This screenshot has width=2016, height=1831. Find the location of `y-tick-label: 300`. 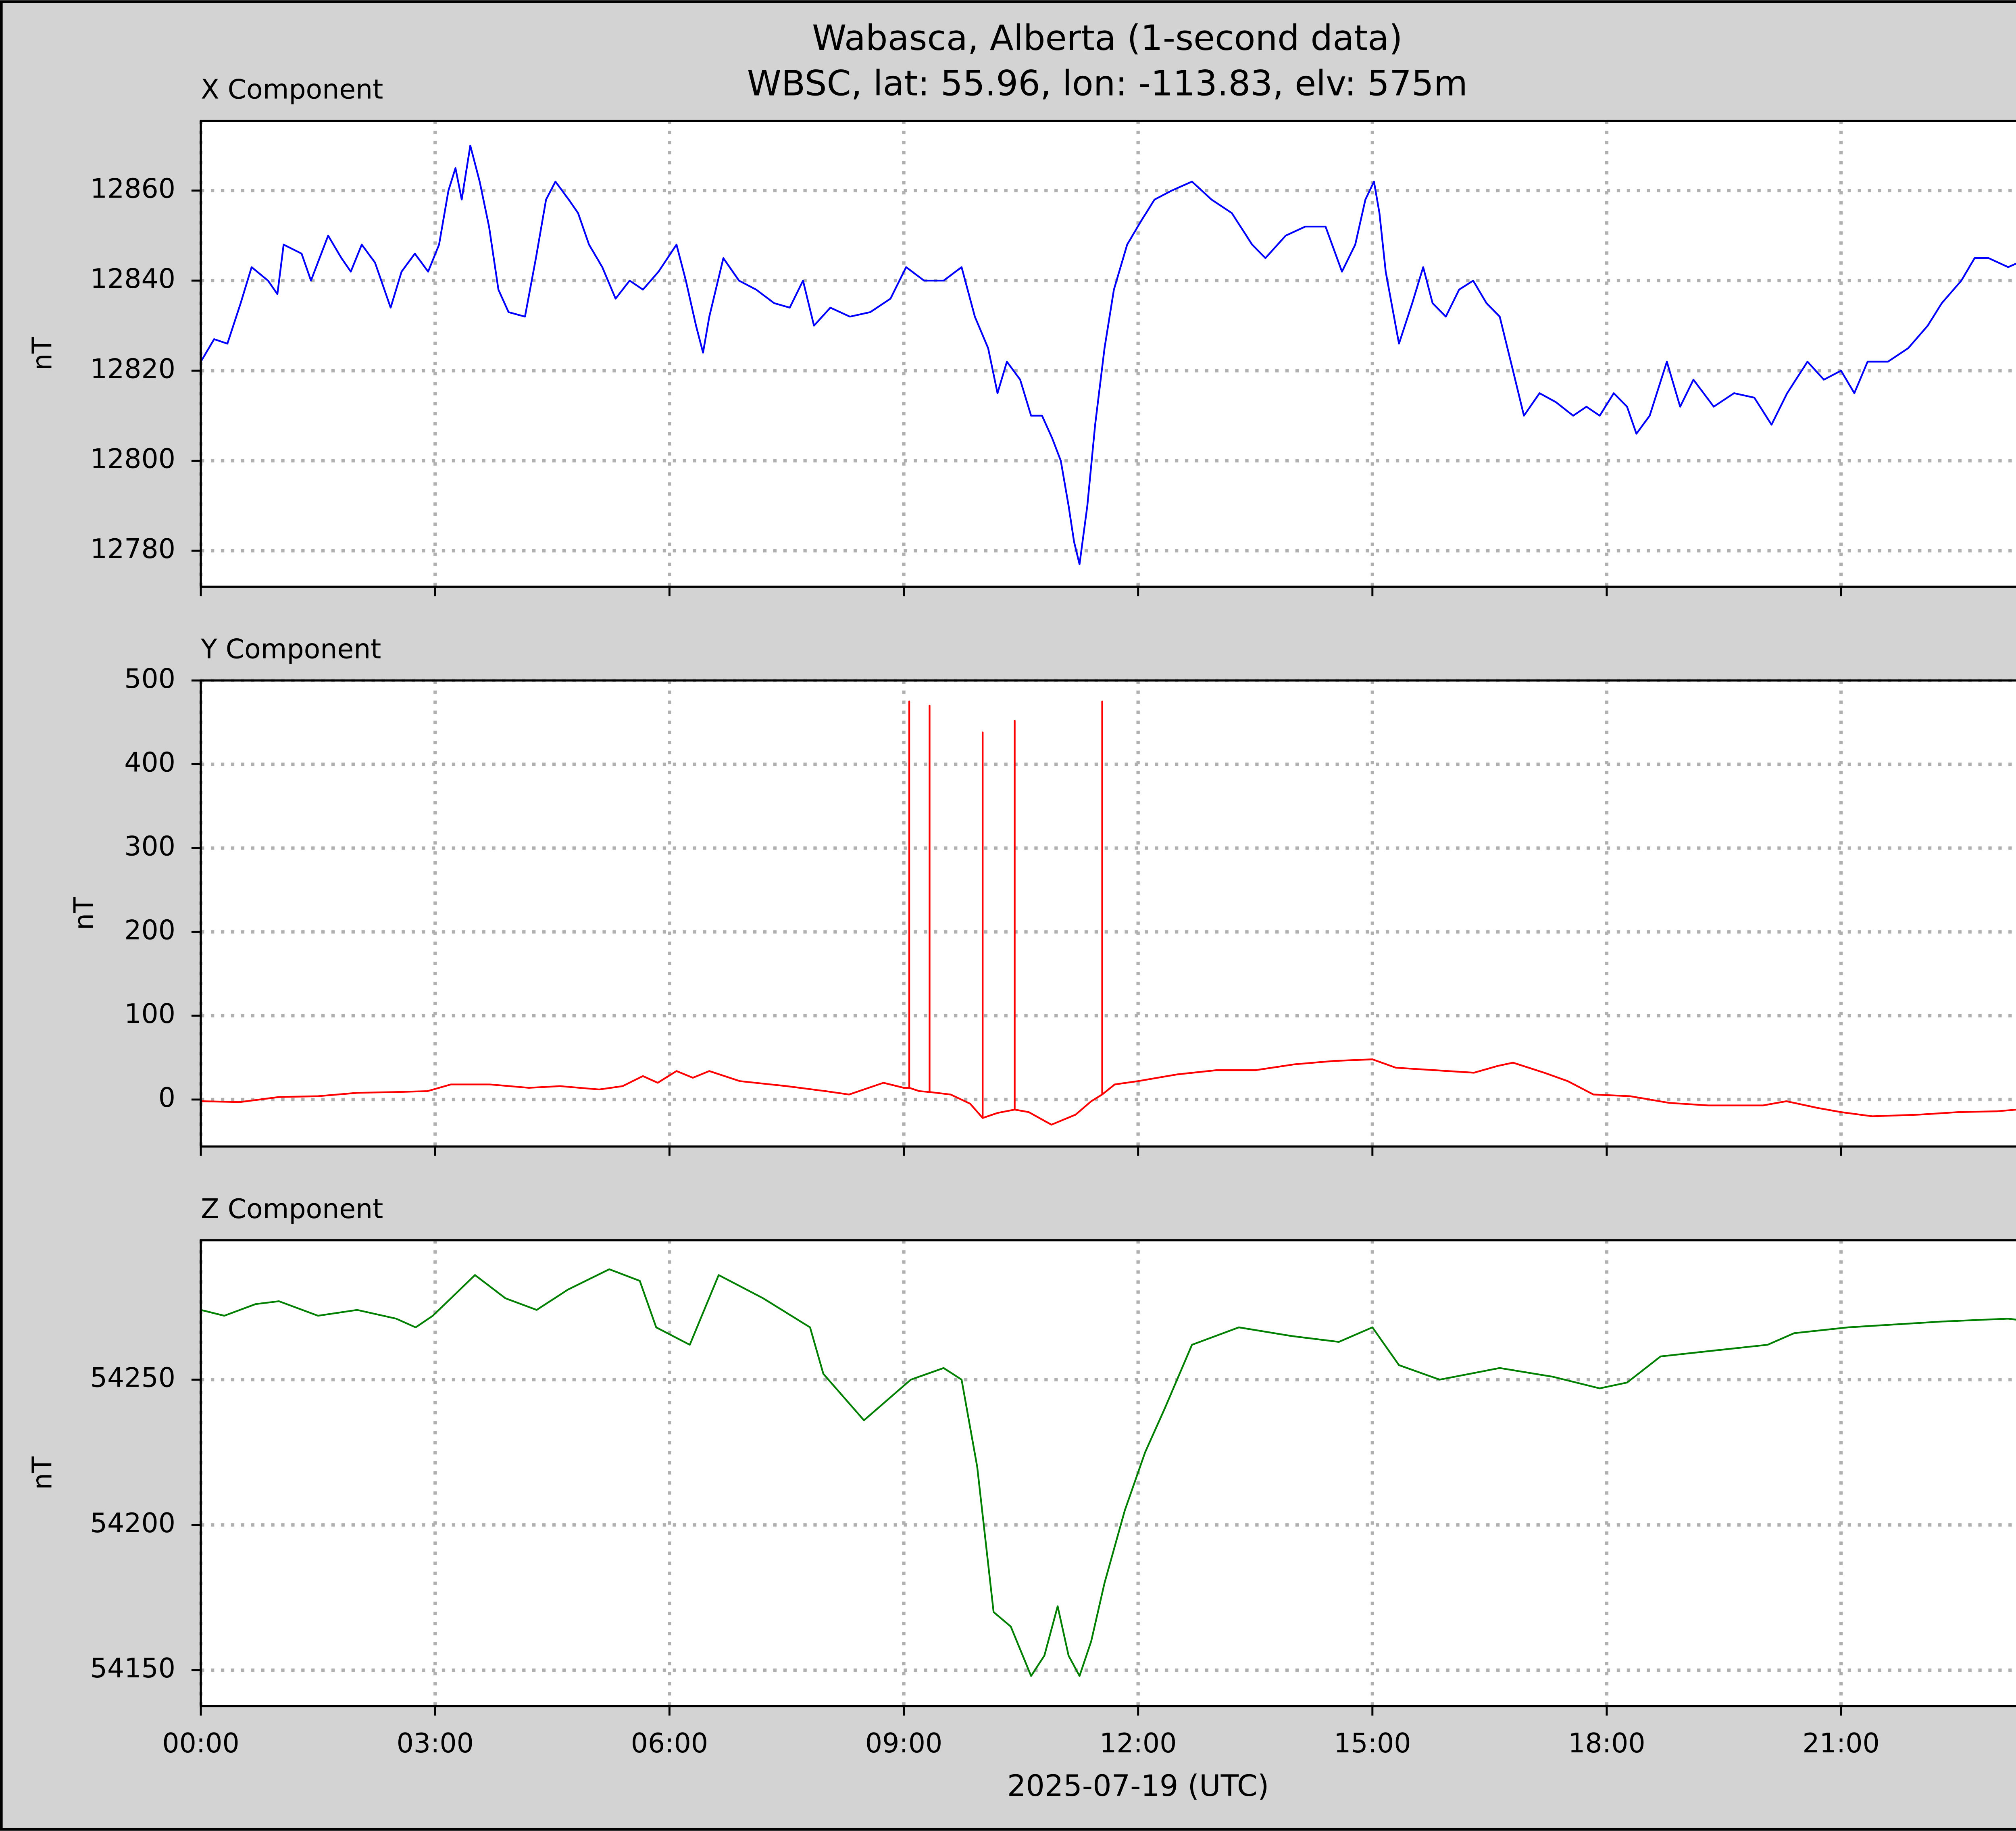

y-tick-label: 300 is located at coordinates (149, 846).